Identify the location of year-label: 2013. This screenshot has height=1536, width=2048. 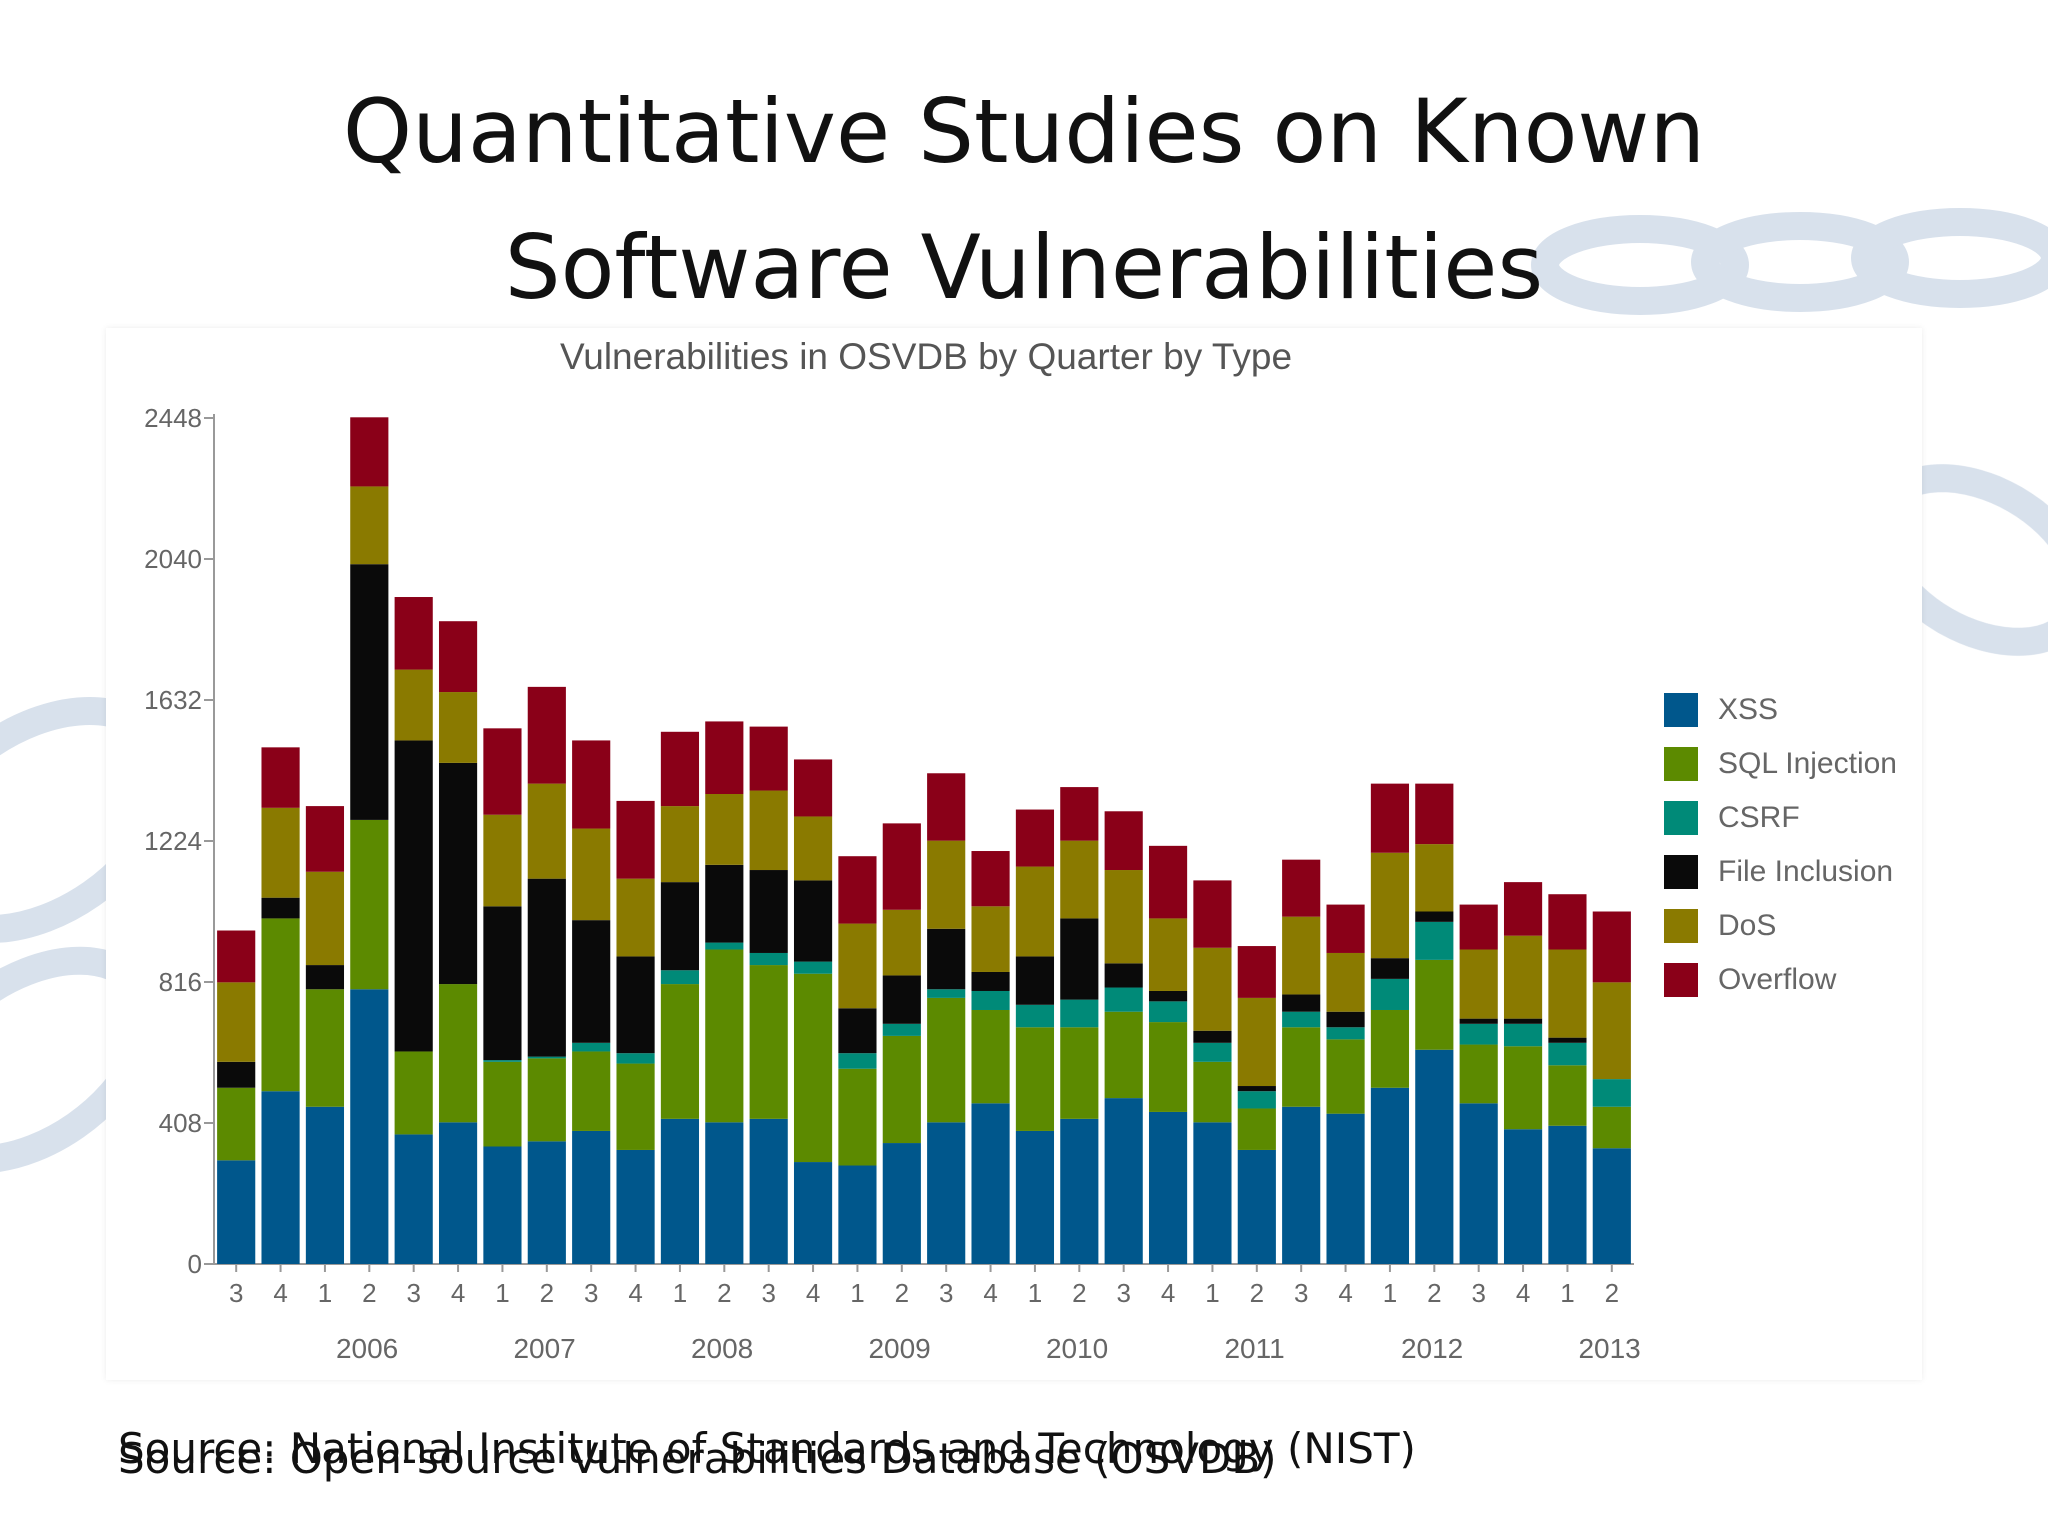
(1609, 1348).